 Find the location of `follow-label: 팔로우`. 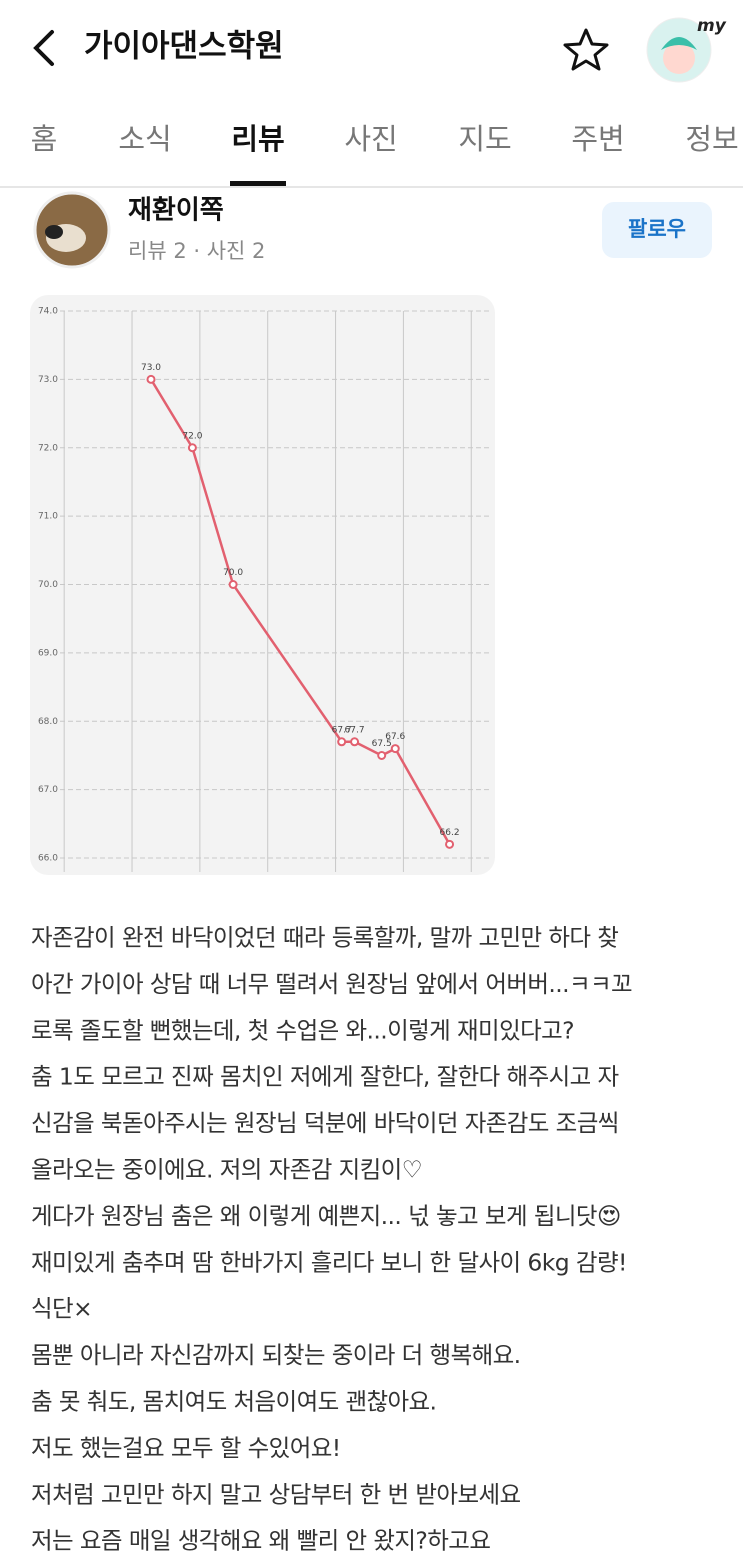

follow-label: 팔로우 is located at coordinates (657, 229).